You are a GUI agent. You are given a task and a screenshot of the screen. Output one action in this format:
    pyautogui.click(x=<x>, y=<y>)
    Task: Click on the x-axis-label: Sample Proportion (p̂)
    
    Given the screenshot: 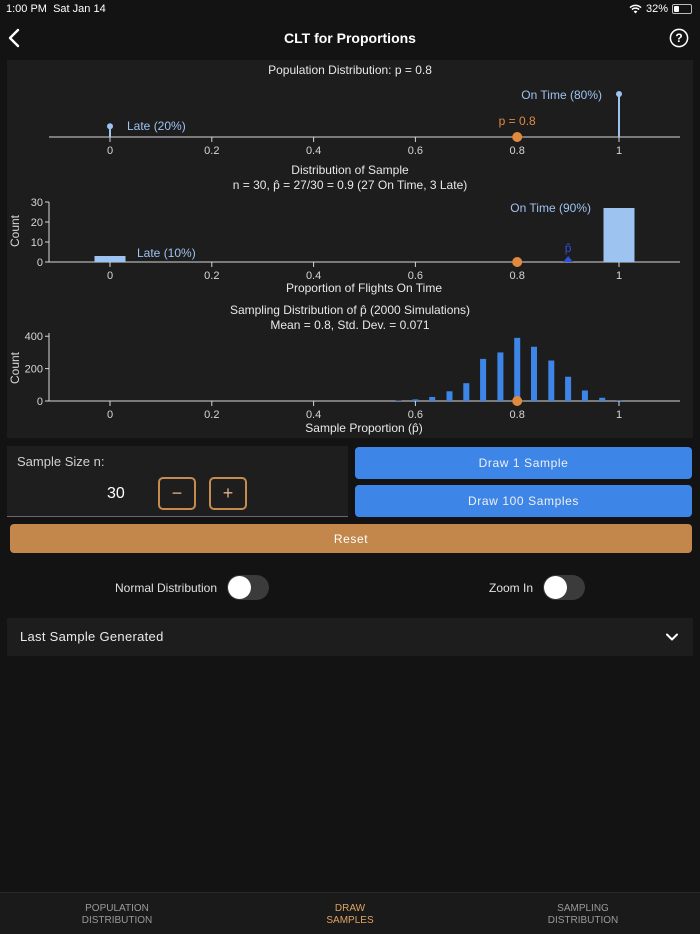 What is the action you would take?
    pyautogui.click(x=363, y=428)
    